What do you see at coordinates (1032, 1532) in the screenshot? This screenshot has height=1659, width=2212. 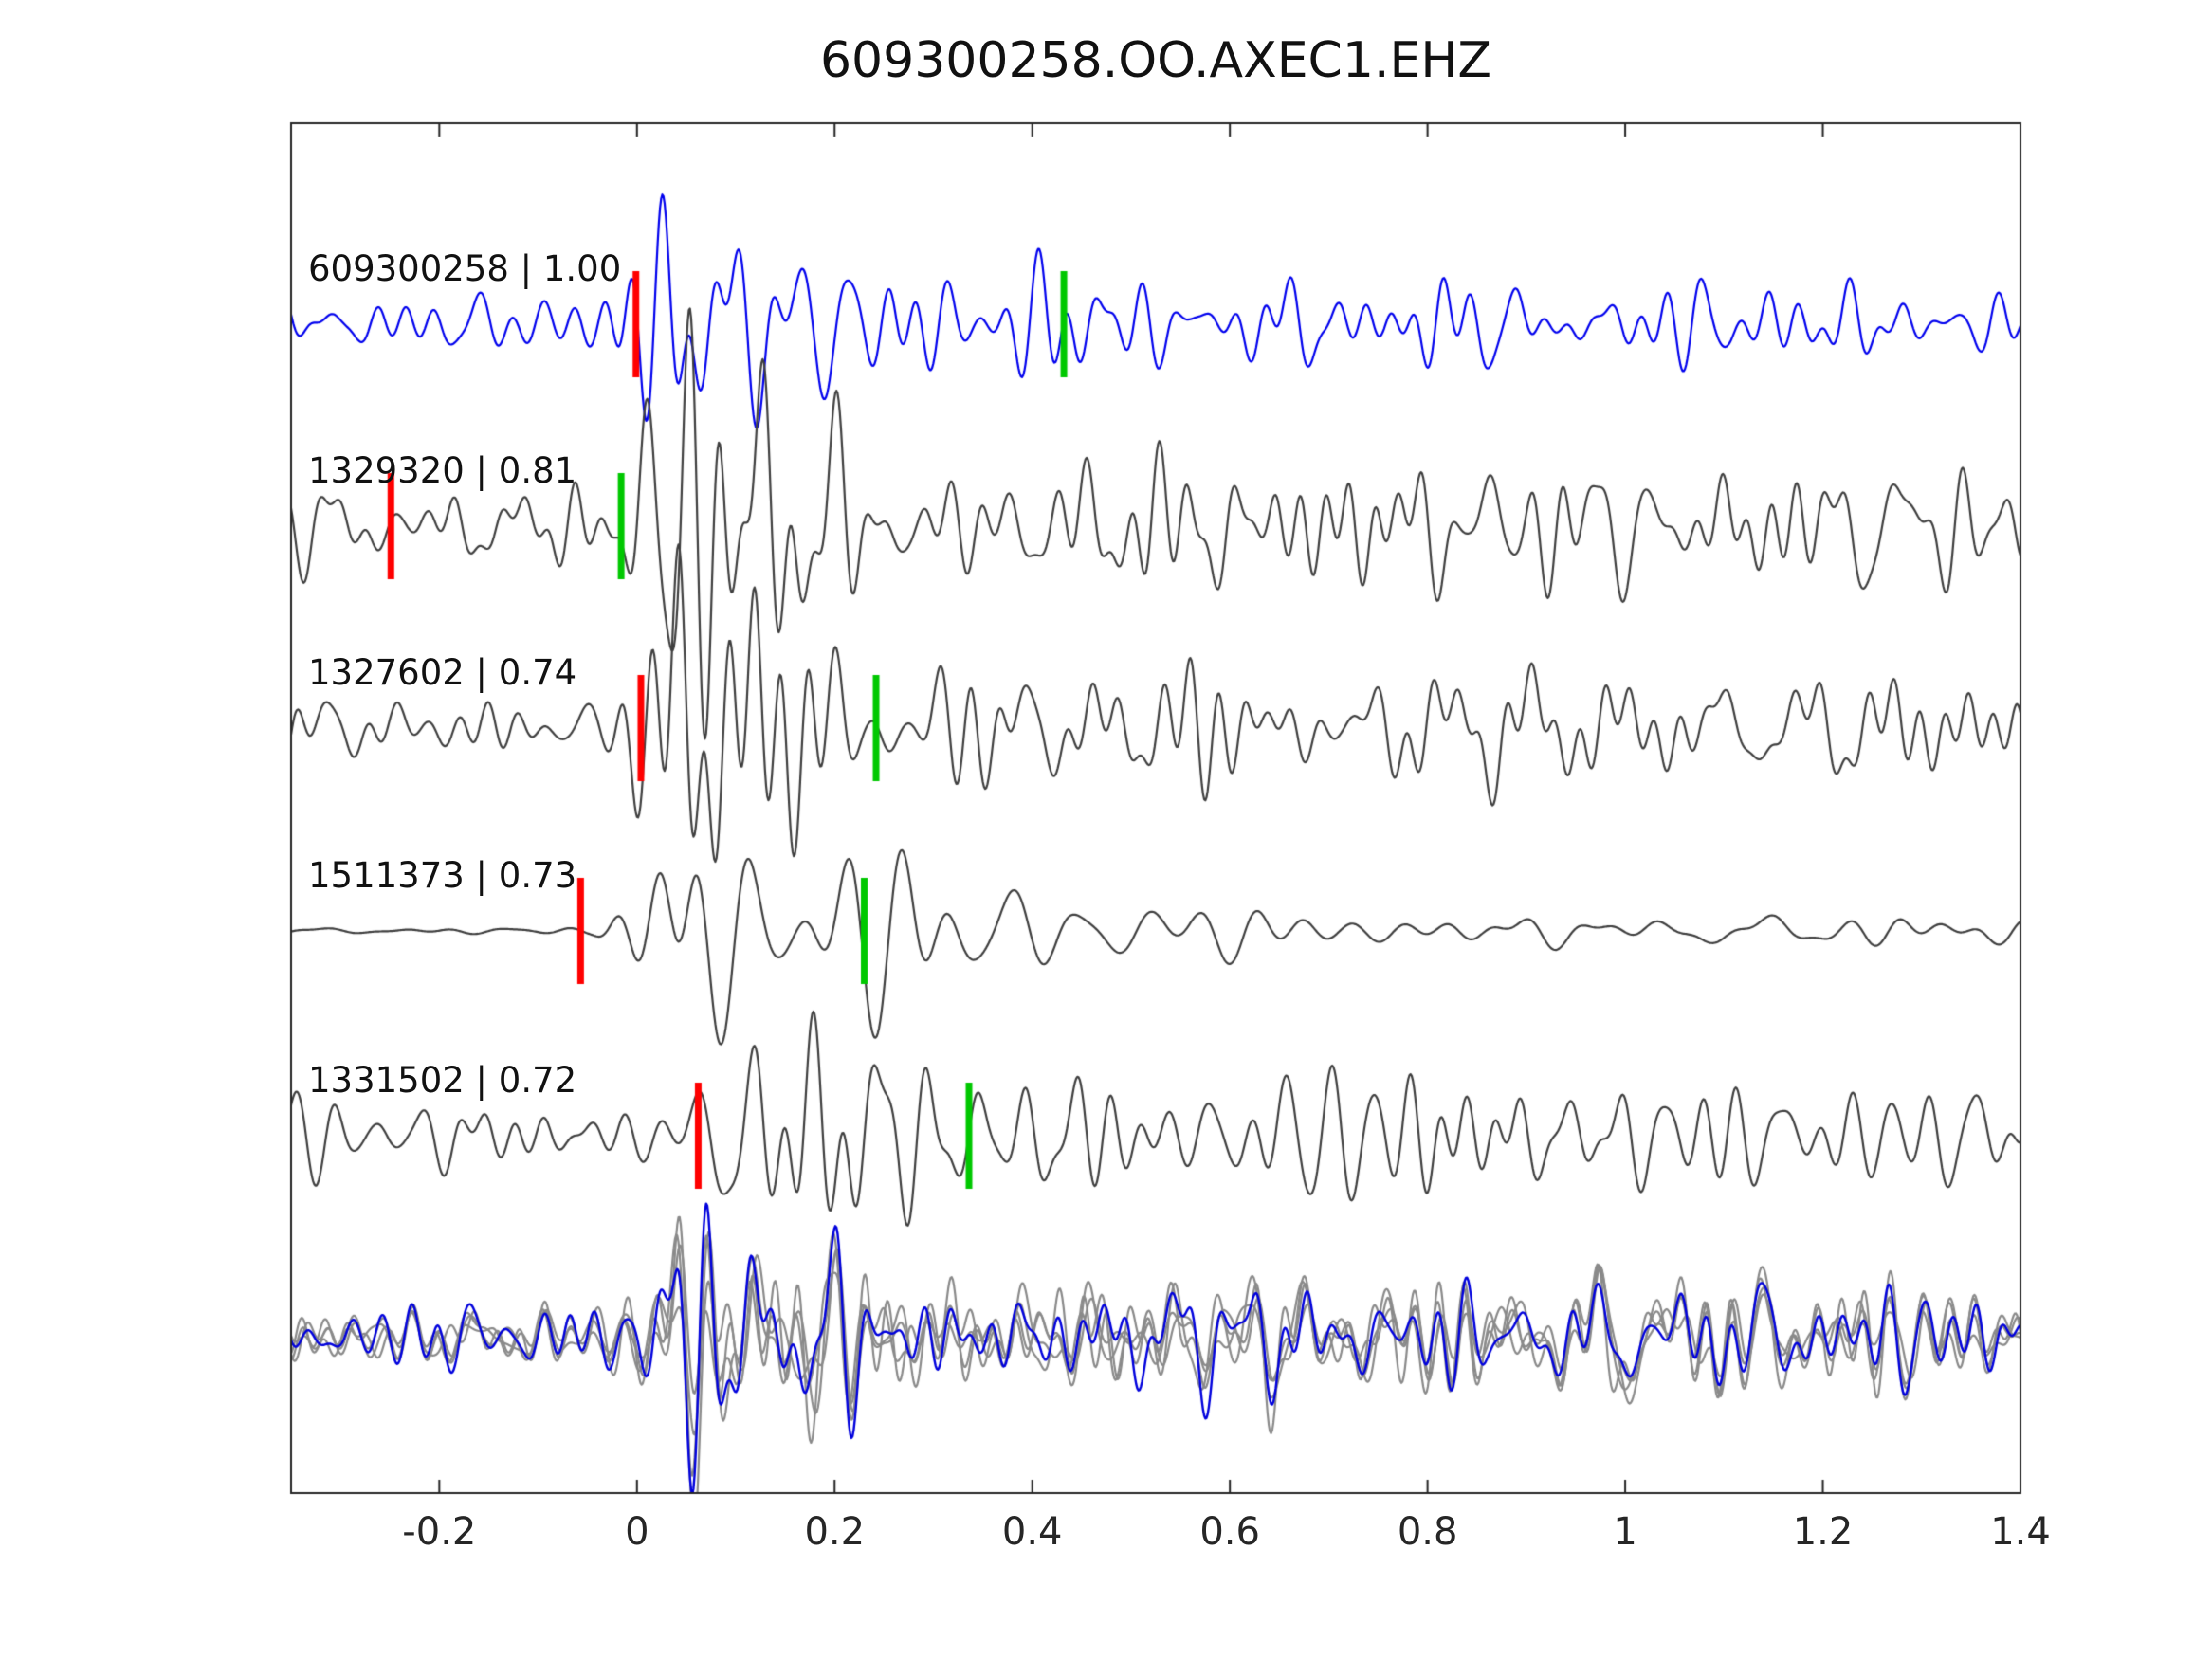 I see `x-tick-label: 0.4` at bounding box center [1032, 1532].